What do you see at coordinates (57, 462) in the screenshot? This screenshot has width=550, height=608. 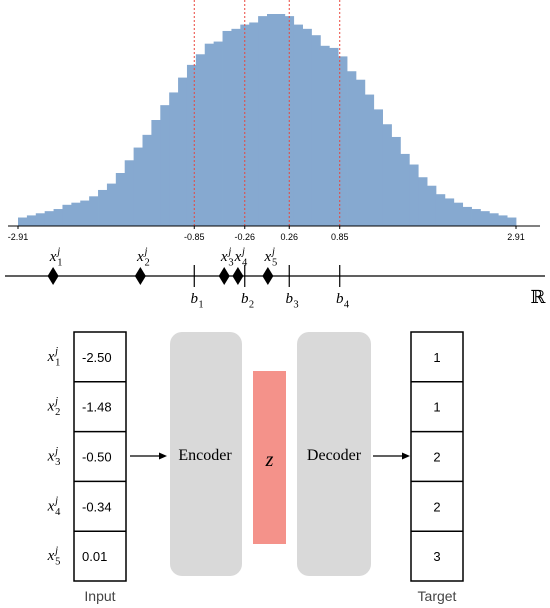 I see `input-row-label-sub: 3` at bounding box center [57, 462].